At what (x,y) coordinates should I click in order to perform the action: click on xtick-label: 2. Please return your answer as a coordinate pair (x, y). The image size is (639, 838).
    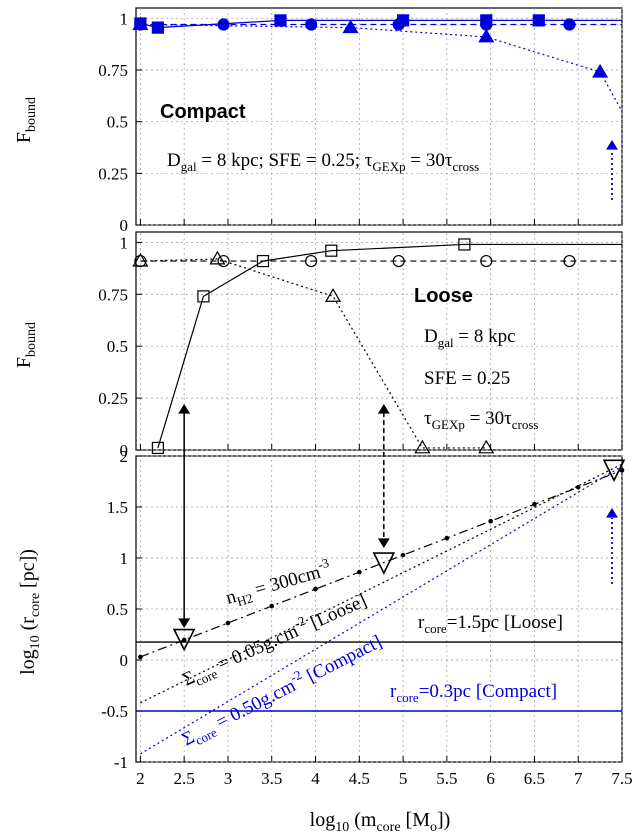
    Looking at the image, I should click on (140, 778).